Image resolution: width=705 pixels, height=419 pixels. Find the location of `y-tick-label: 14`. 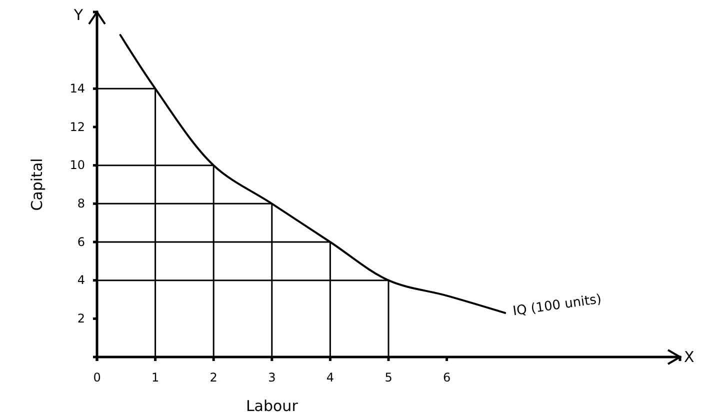

y-tick-label: 14 is located at coordinates (77, 89).